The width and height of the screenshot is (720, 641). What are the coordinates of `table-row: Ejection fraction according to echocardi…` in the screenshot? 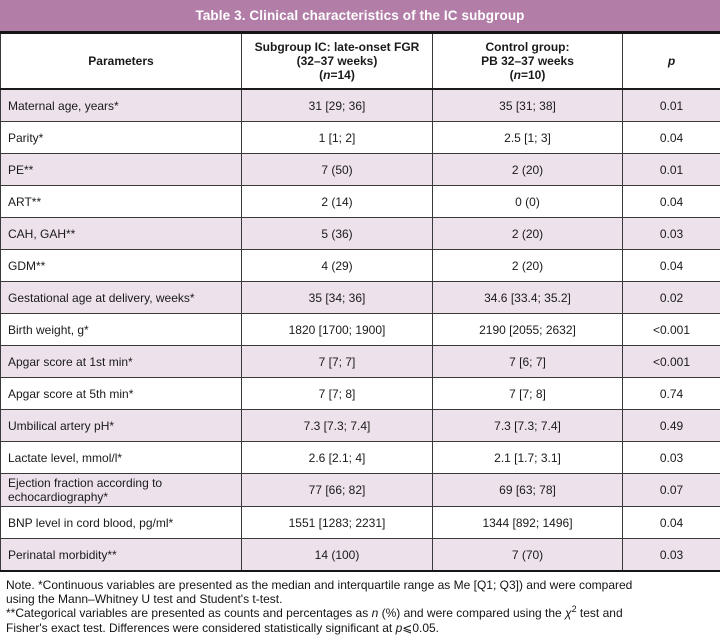 It's located at (360, 490).